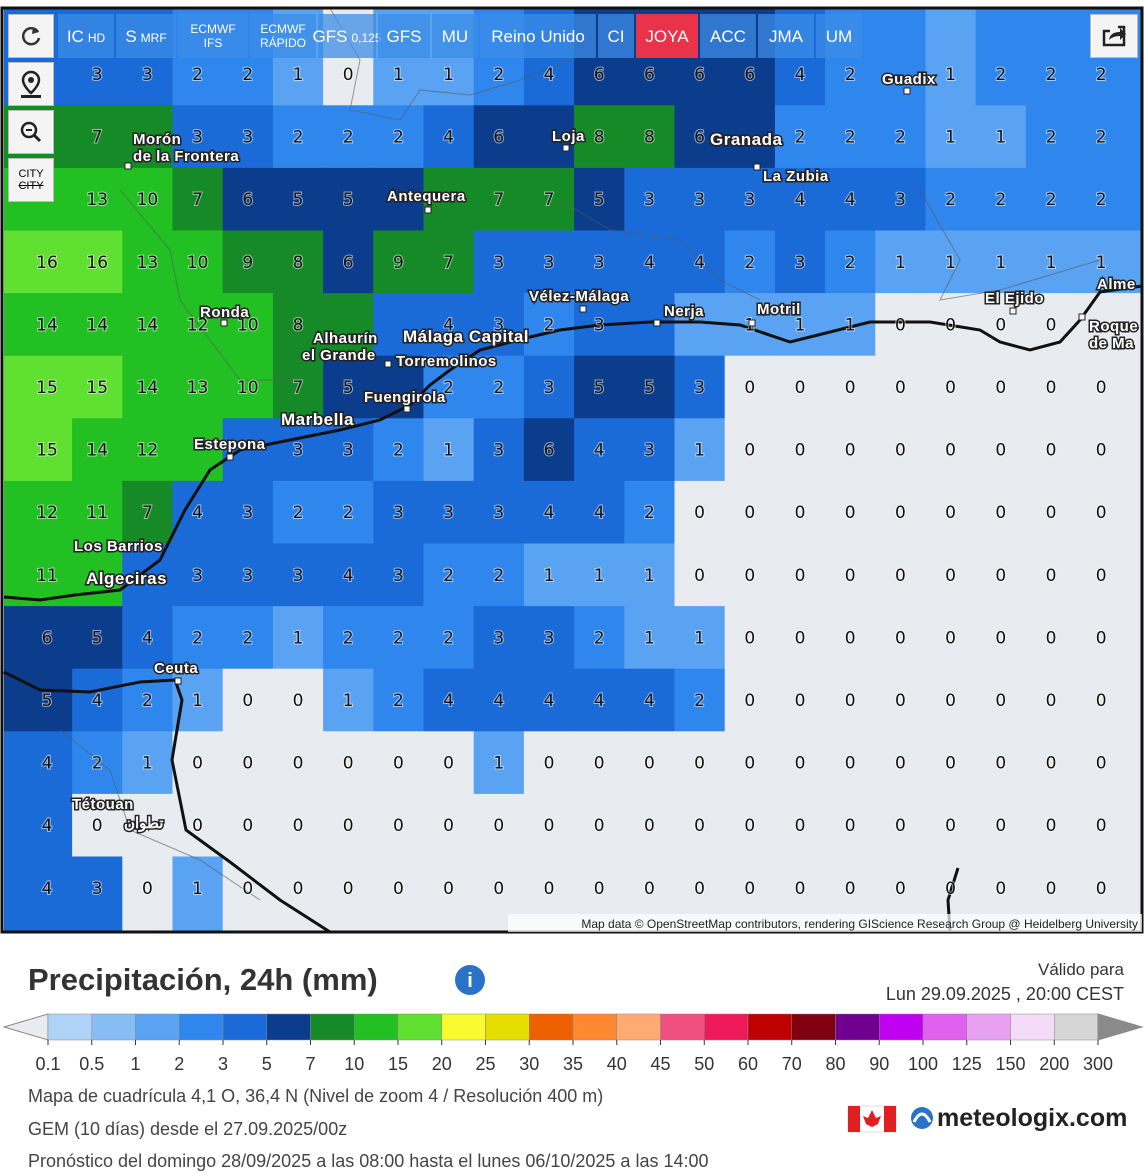  I want to click on colorbar-tick-label: 40, so click(617, 1064).